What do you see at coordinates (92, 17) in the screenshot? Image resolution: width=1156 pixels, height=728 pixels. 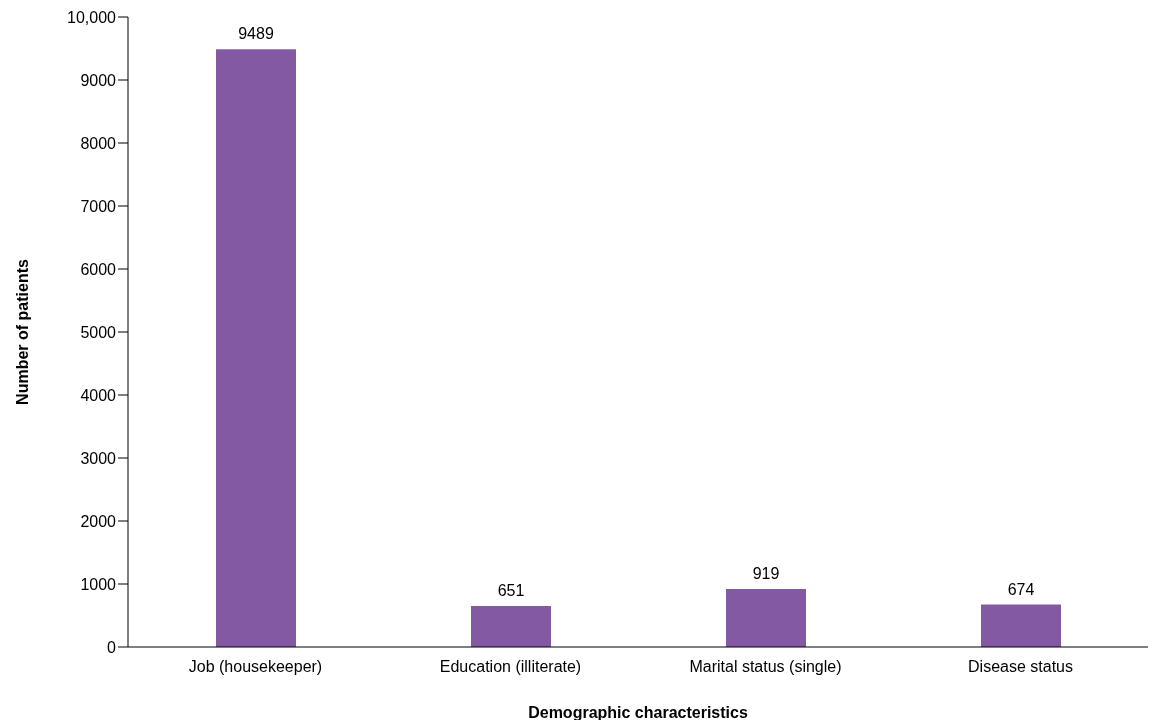 I see `y-tick-label: 10,000` at bounding box center [92, 17].